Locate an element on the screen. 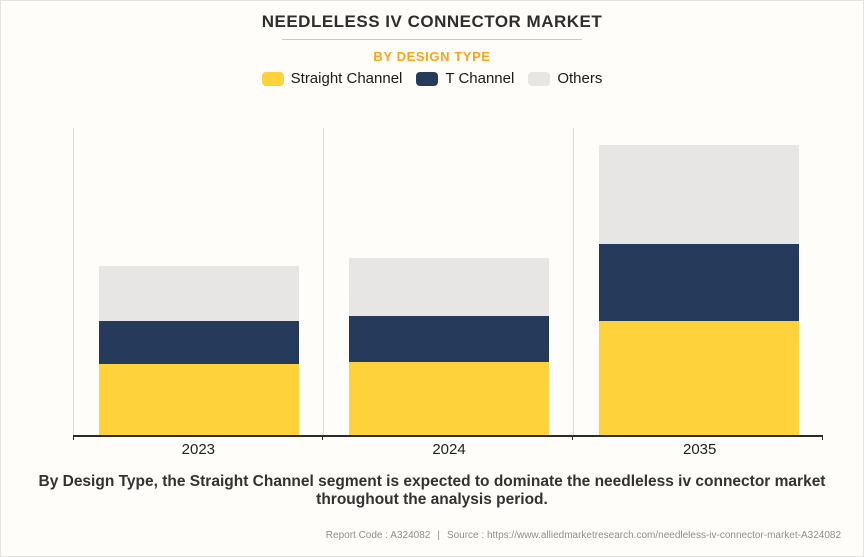  x-axis-label-2023: 2023 is located at coordinates (198, 449).